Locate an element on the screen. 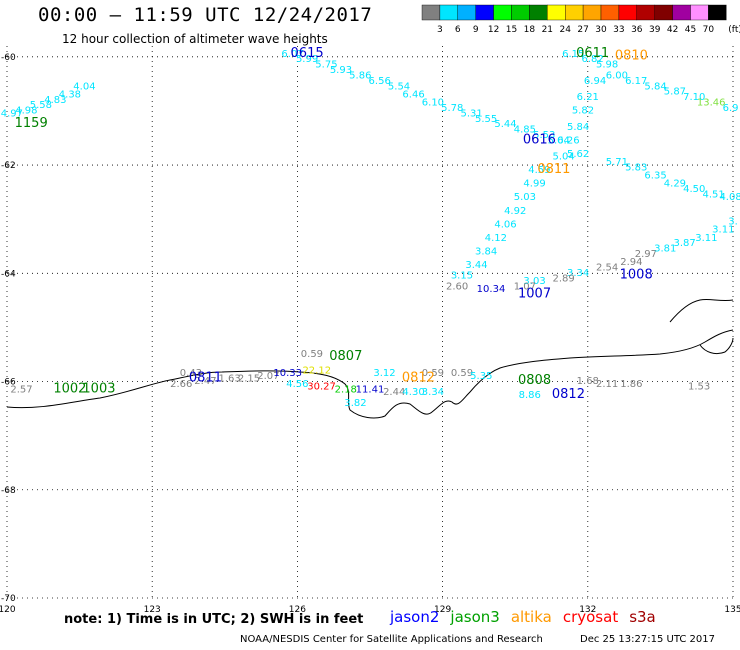 This screenshot has height=650, width=740. wave-height-label: 3.03 is located at coordinates (534, 281).